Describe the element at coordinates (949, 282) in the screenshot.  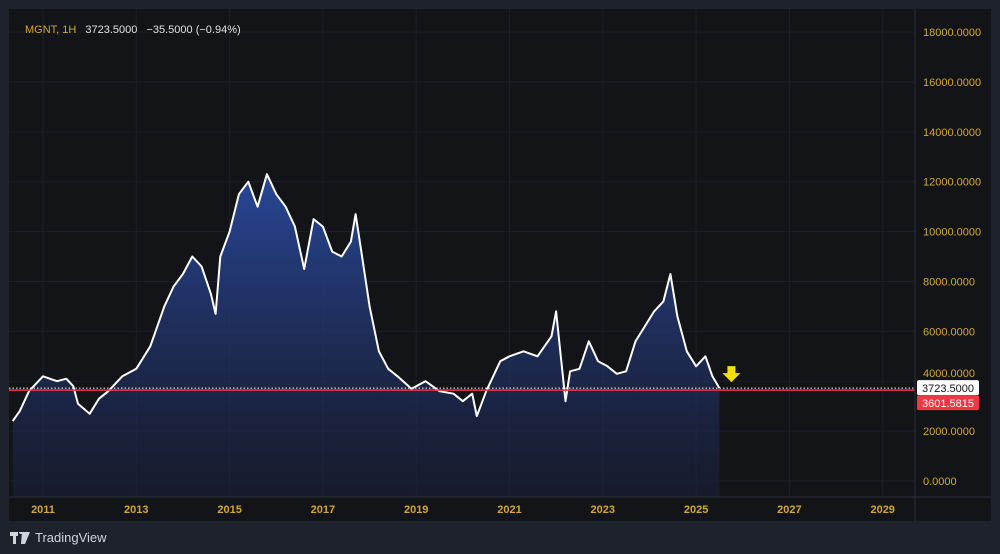
I see `y-tick-label: 8000.0000` at that location.